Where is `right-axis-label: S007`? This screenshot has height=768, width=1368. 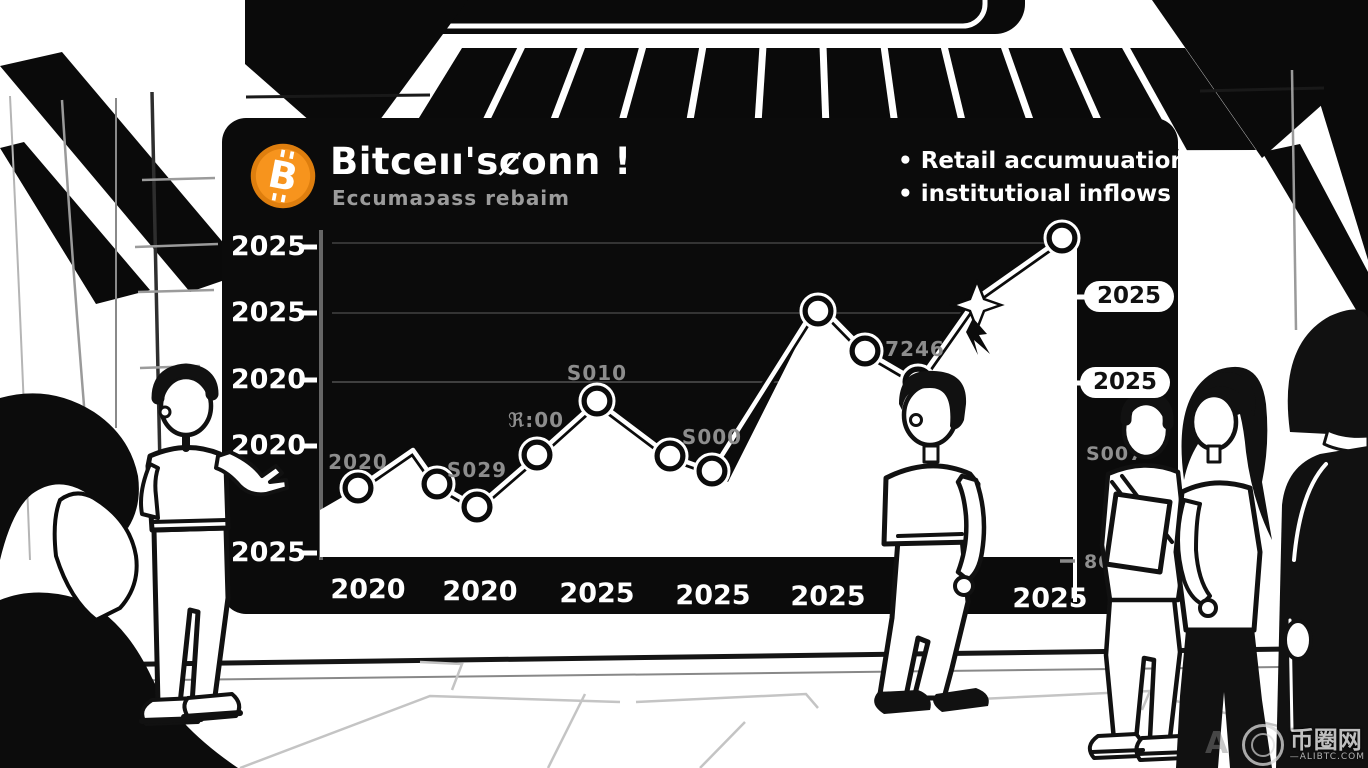
right-axis-label: S007 is located at coordinates (1115, 454).